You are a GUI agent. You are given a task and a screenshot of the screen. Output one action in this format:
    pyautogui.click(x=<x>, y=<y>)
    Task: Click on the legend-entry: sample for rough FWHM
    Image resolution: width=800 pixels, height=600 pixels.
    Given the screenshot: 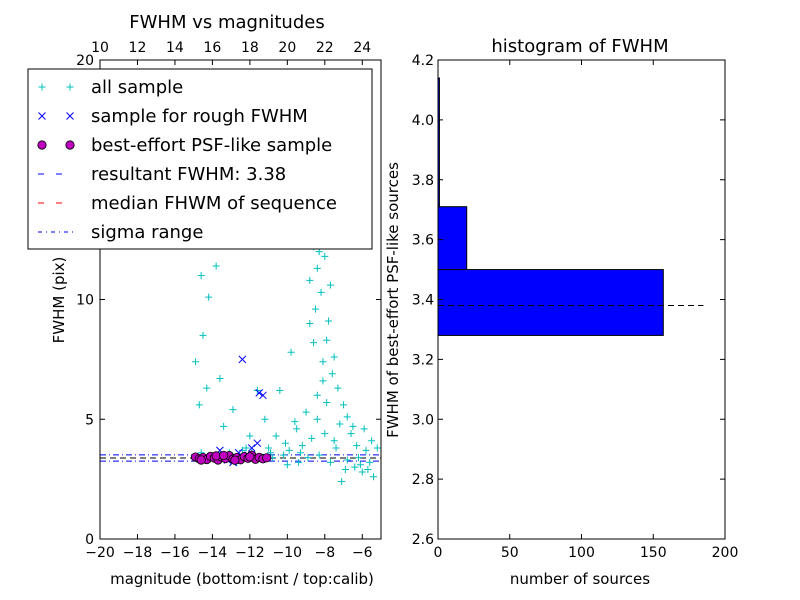 What is the action you would take?
    pyautogui.click(x=173, y=116)
    